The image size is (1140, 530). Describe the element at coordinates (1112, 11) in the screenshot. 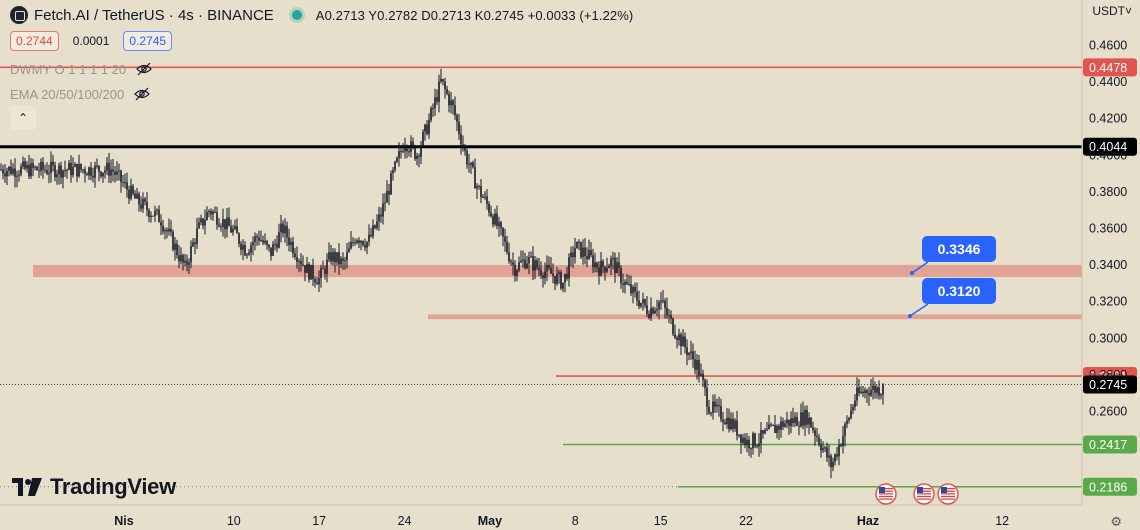

I see `currency-selector: USDT˅` at that location.